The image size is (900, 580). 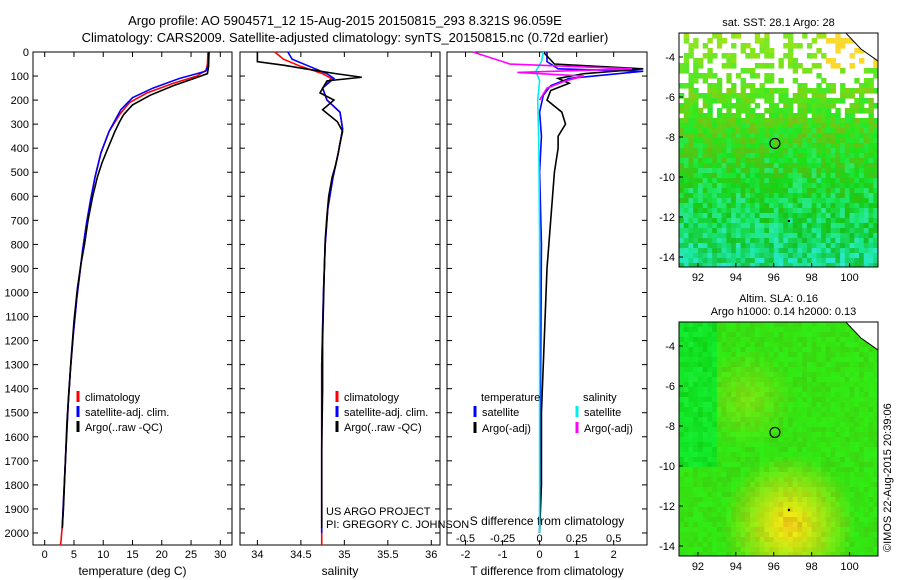 What do you see at coordinates (614, 555) in the screenshot?
I see `x-tick-label: 2` at bounding box center [614, 555].